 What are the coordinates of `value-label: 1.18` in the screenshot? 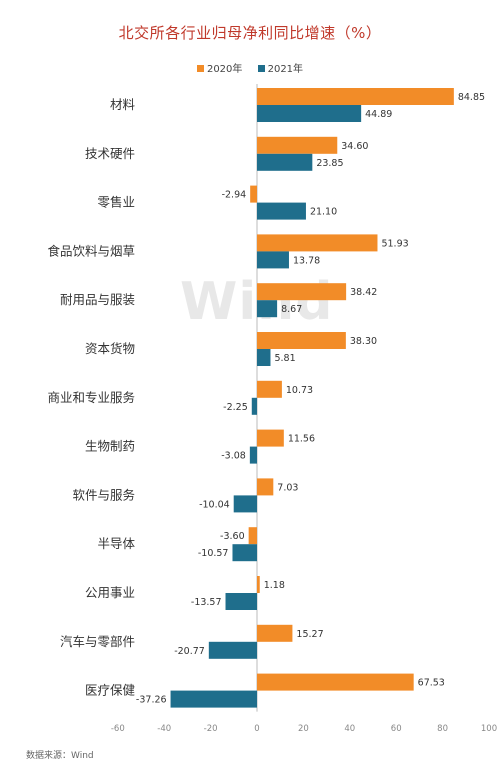 It's located at (274, 585).